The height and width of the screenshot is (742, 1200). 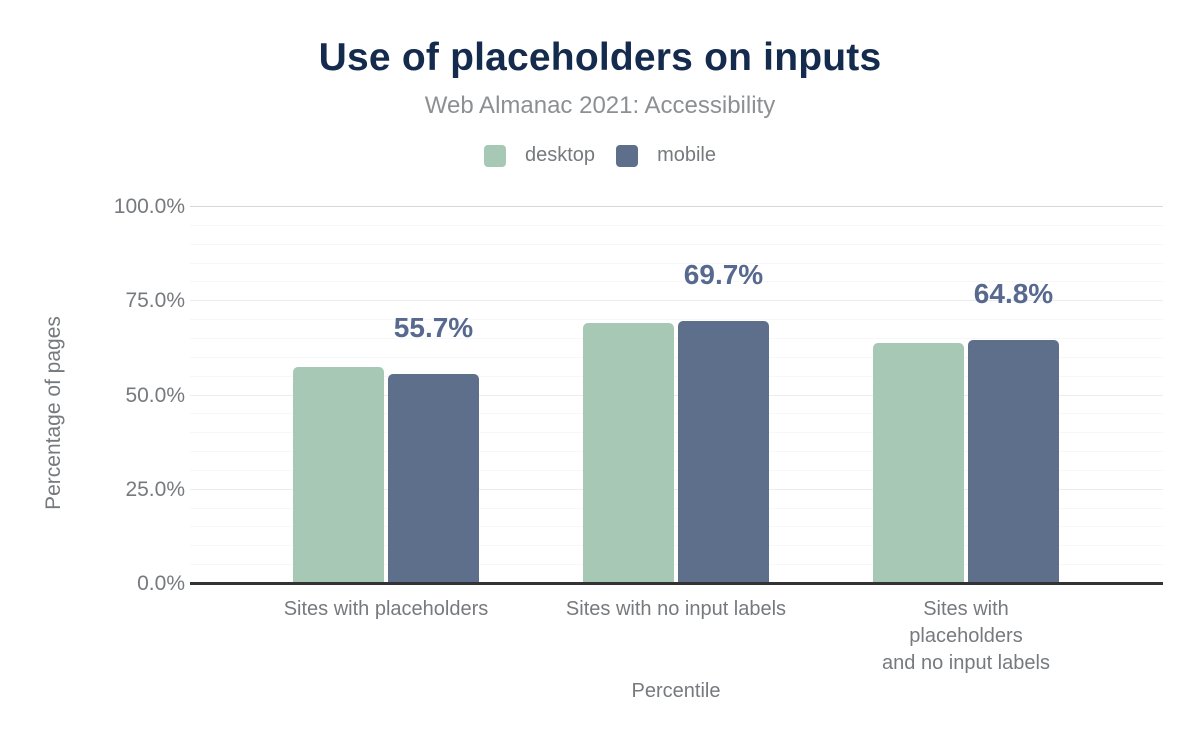 What do you see at coordinates (600, 155) in the screenshot?
I see `legend: desktop mobile` at bounding box center [600, 155].